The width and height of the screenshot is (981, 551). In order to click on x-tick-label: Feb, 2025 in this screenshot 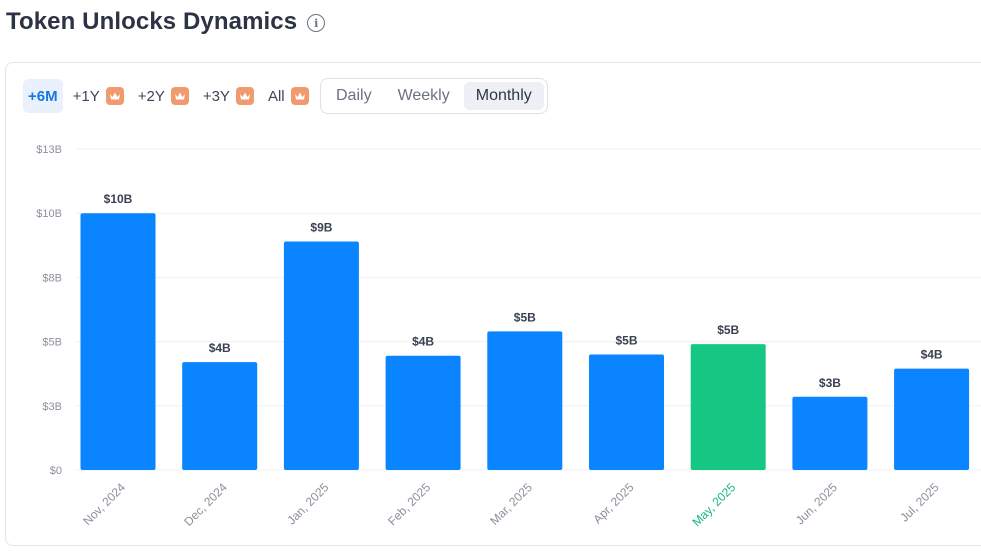, I will do `click(409, 504)`.